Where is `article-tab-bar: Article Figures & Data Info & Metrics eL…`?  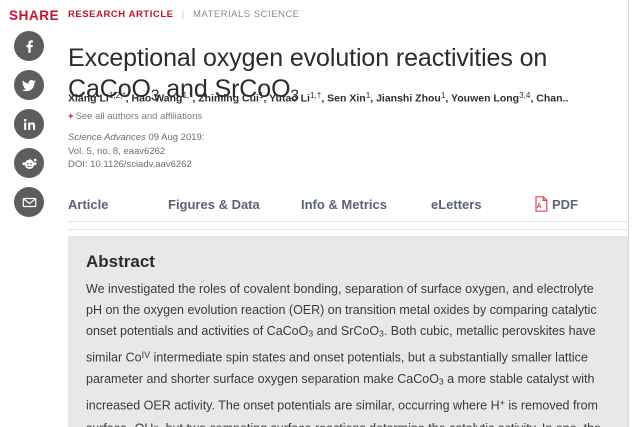
article-tab-bar: Article Figures & Data Info & Metrics eL… is located at coordinates (348, 204).